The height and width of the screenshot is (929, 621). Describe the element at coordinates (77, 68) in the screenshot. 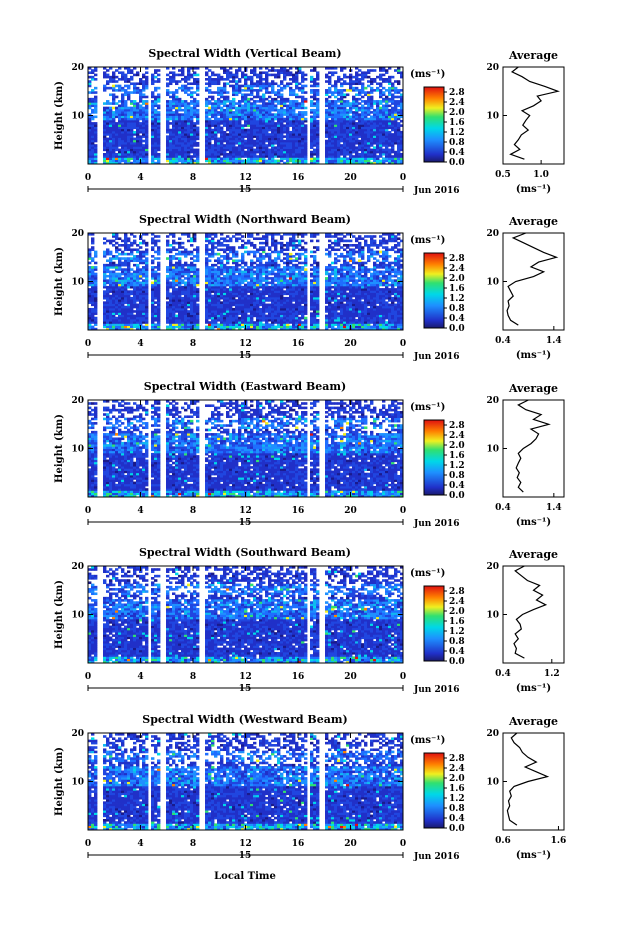

I see `y-tick-label: 20` at that location.